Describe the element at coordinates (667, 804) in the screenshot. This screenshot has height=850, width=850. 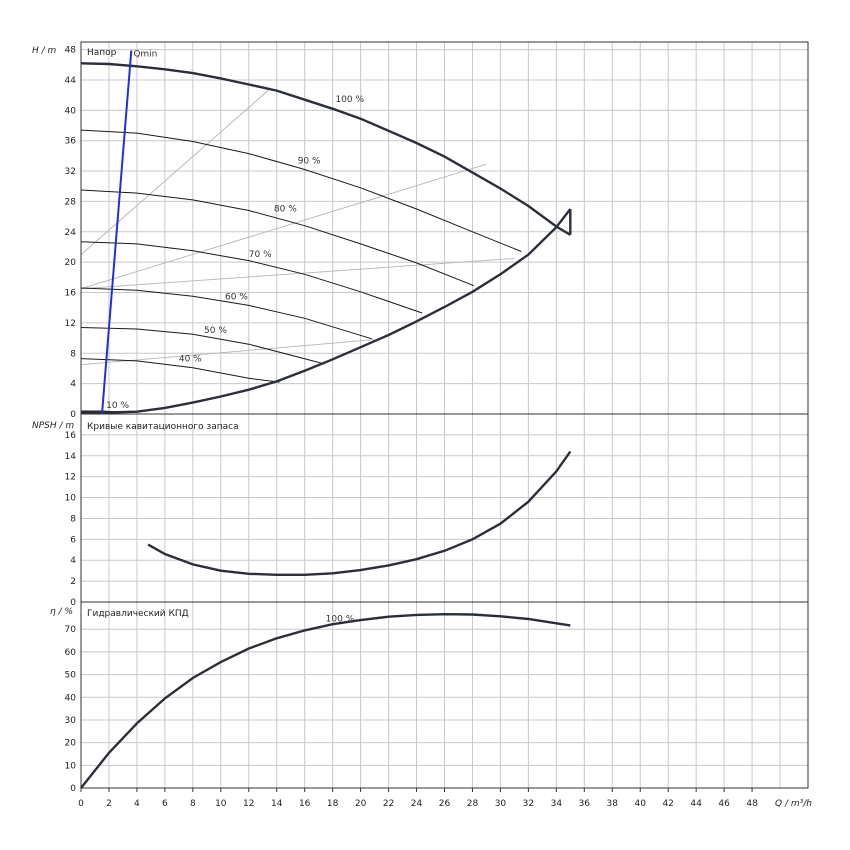
I see `x-tick-label: 42` at that location.